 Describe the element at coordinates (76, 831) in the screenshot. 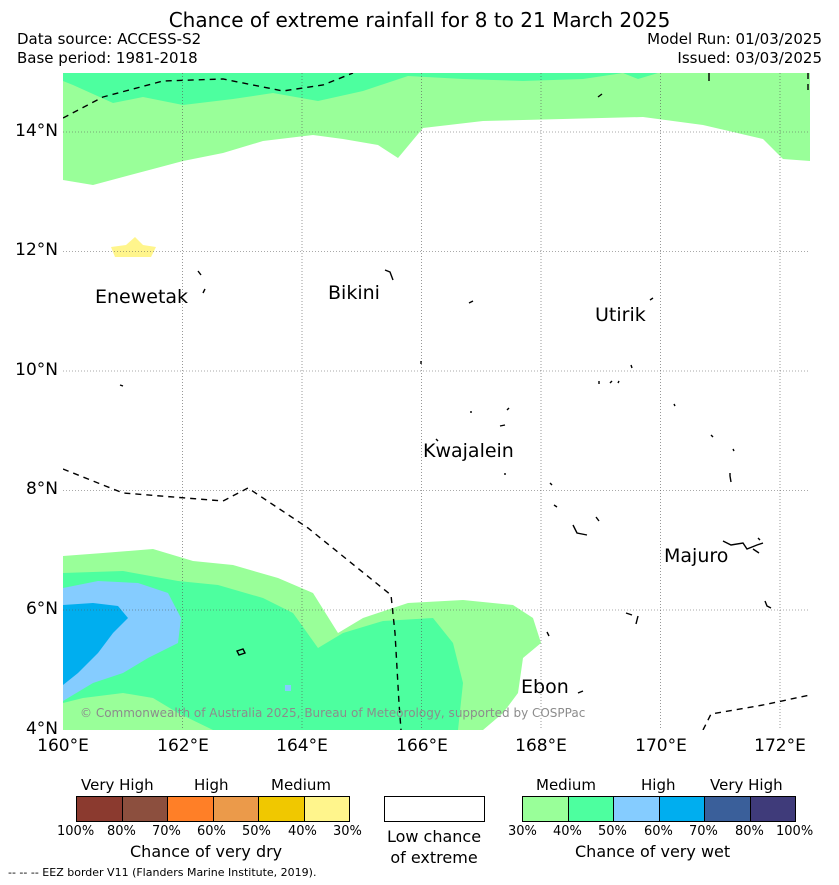

I see `dry-tick-100: 100%` at that location.